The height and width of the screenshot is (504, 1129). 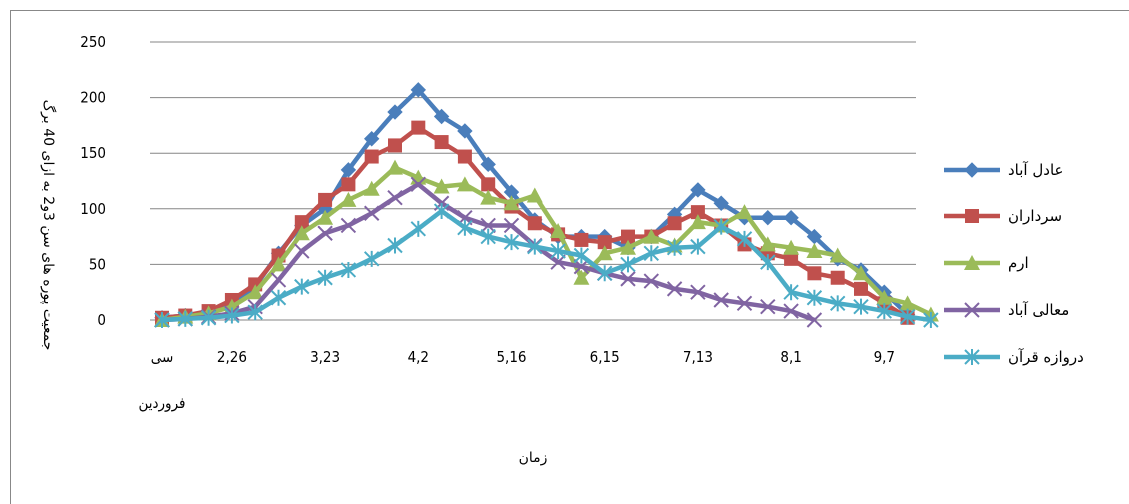 What do you see at coordinates (1006, 310) in the screenshot?
I see `legend-item: معالی آباد` at bounding box center [1006, 310].